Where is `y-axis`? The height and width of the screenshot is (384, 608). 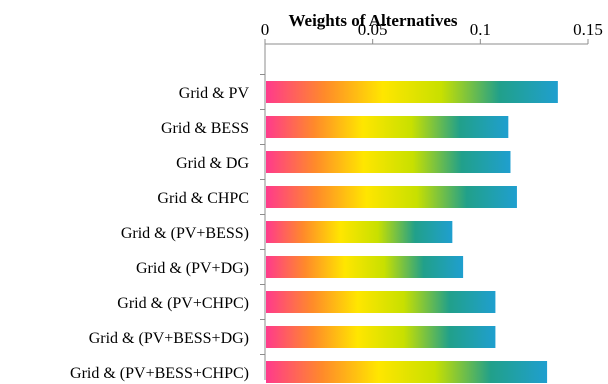
y-axis is located at coordinates (263, 212).